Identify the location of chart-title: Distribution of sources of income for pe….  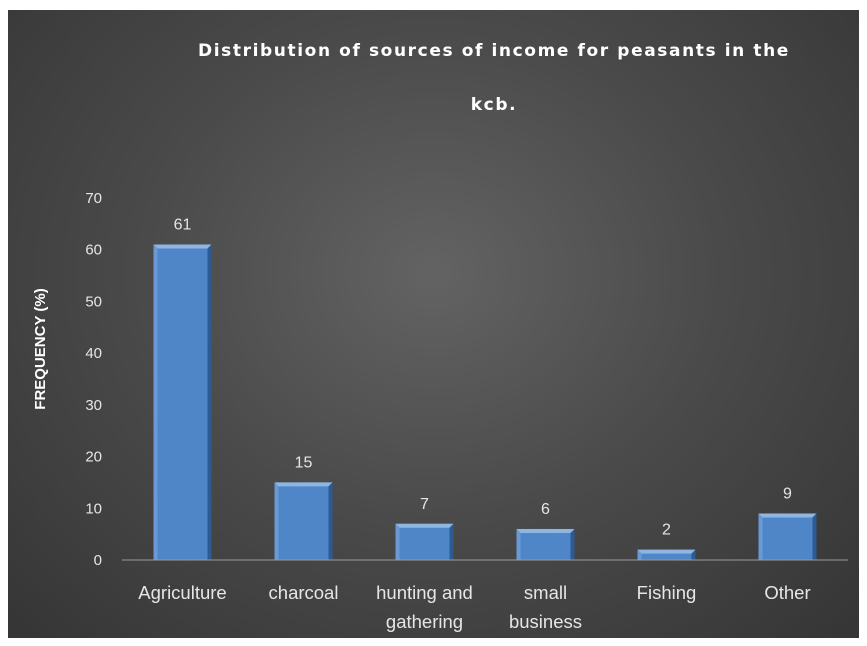
(494, 78).